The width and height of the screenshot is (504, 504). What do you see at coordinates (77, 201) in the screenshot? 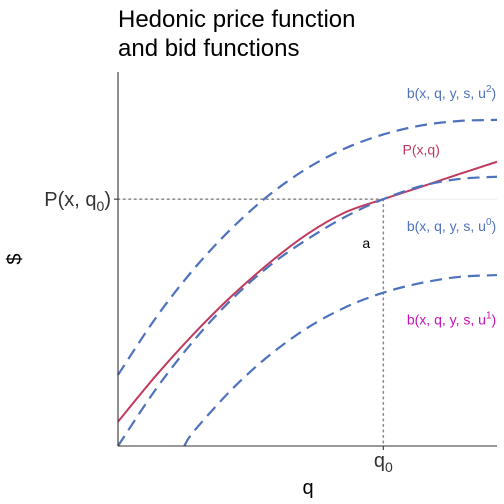
I see `y-tick-label: P(x, q0)` at bounding box center [77, 201].